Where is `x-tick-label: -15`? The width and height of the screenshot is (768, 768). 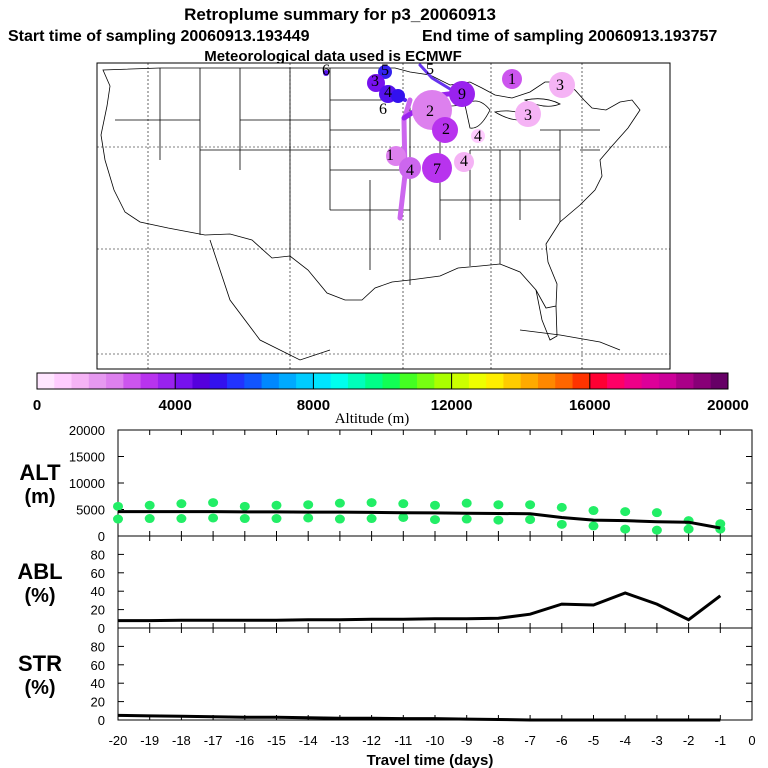 x-tick-label: -15 is located at coordinates (276, 740).